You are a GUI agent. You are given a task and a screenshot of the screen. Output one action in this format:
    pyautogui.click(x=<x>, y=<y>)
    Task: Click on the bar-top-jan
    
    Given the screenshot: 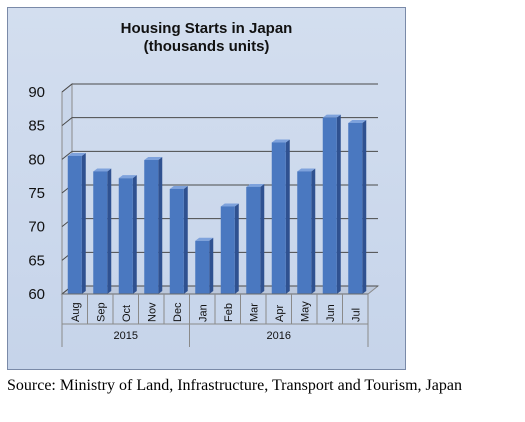 What is the action you would take?
    pyautogui.click(x=204, y=239)
    